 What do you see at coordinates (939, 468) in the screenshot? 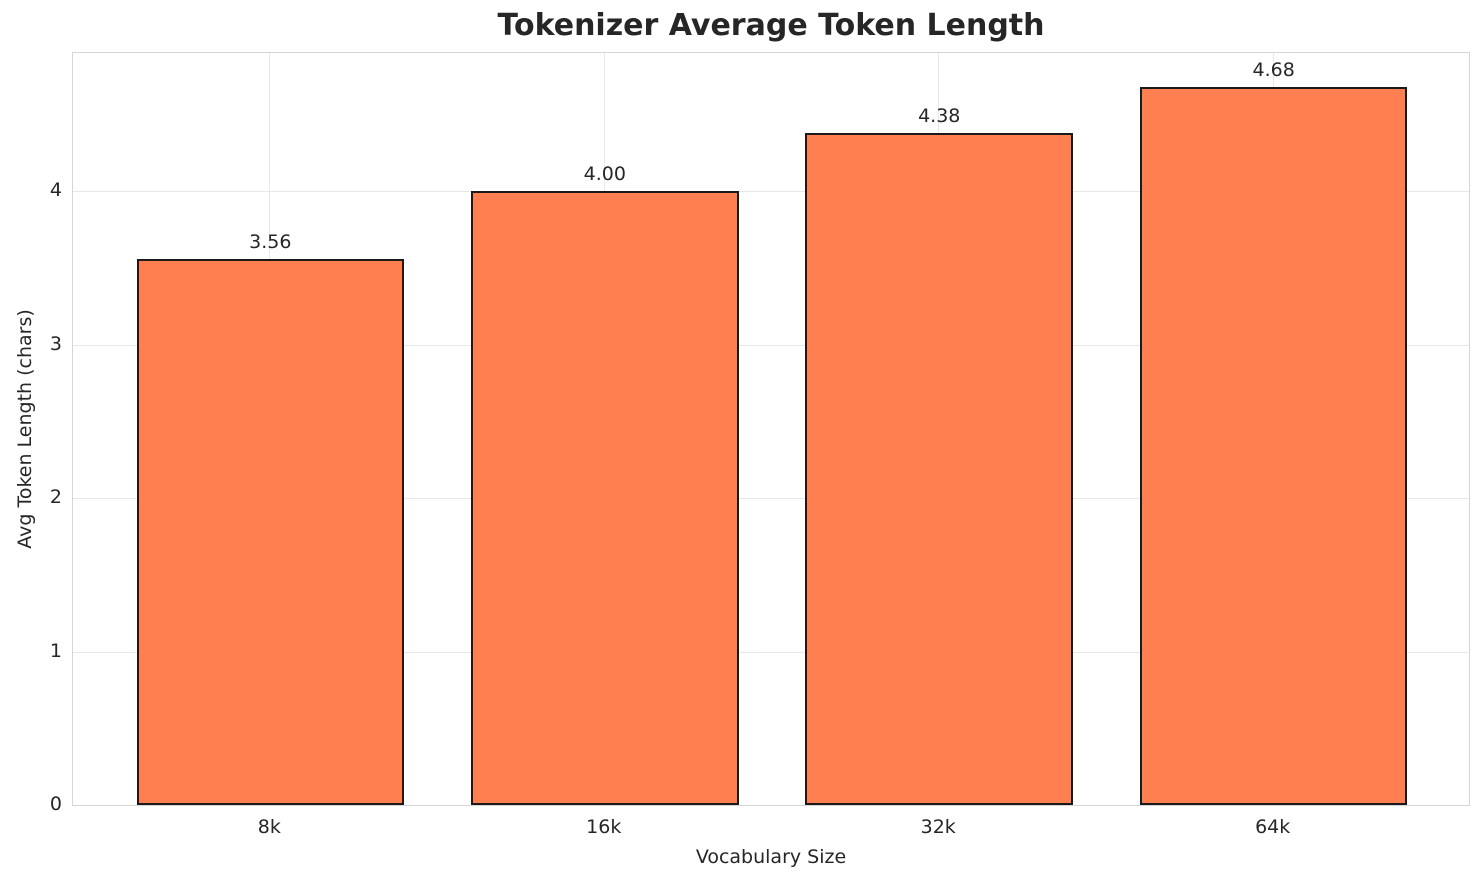
I see `bar-32k` at bounding box center [939, 468].